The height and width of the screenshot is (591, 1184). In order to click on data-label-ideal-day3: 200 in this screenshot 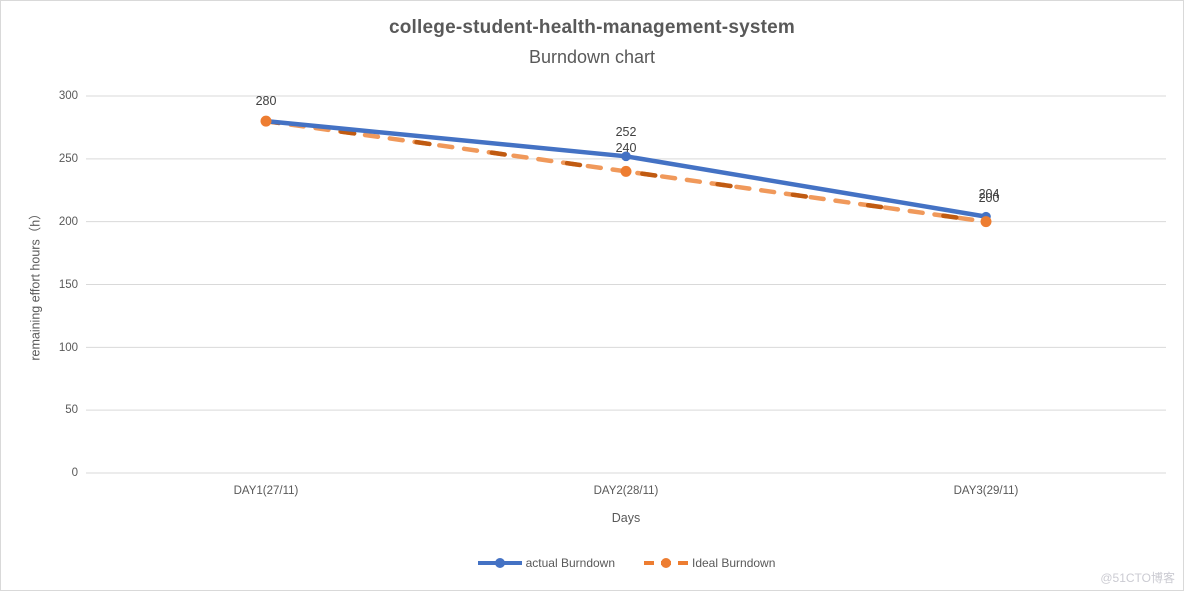, I will do `click(989, 198)`.